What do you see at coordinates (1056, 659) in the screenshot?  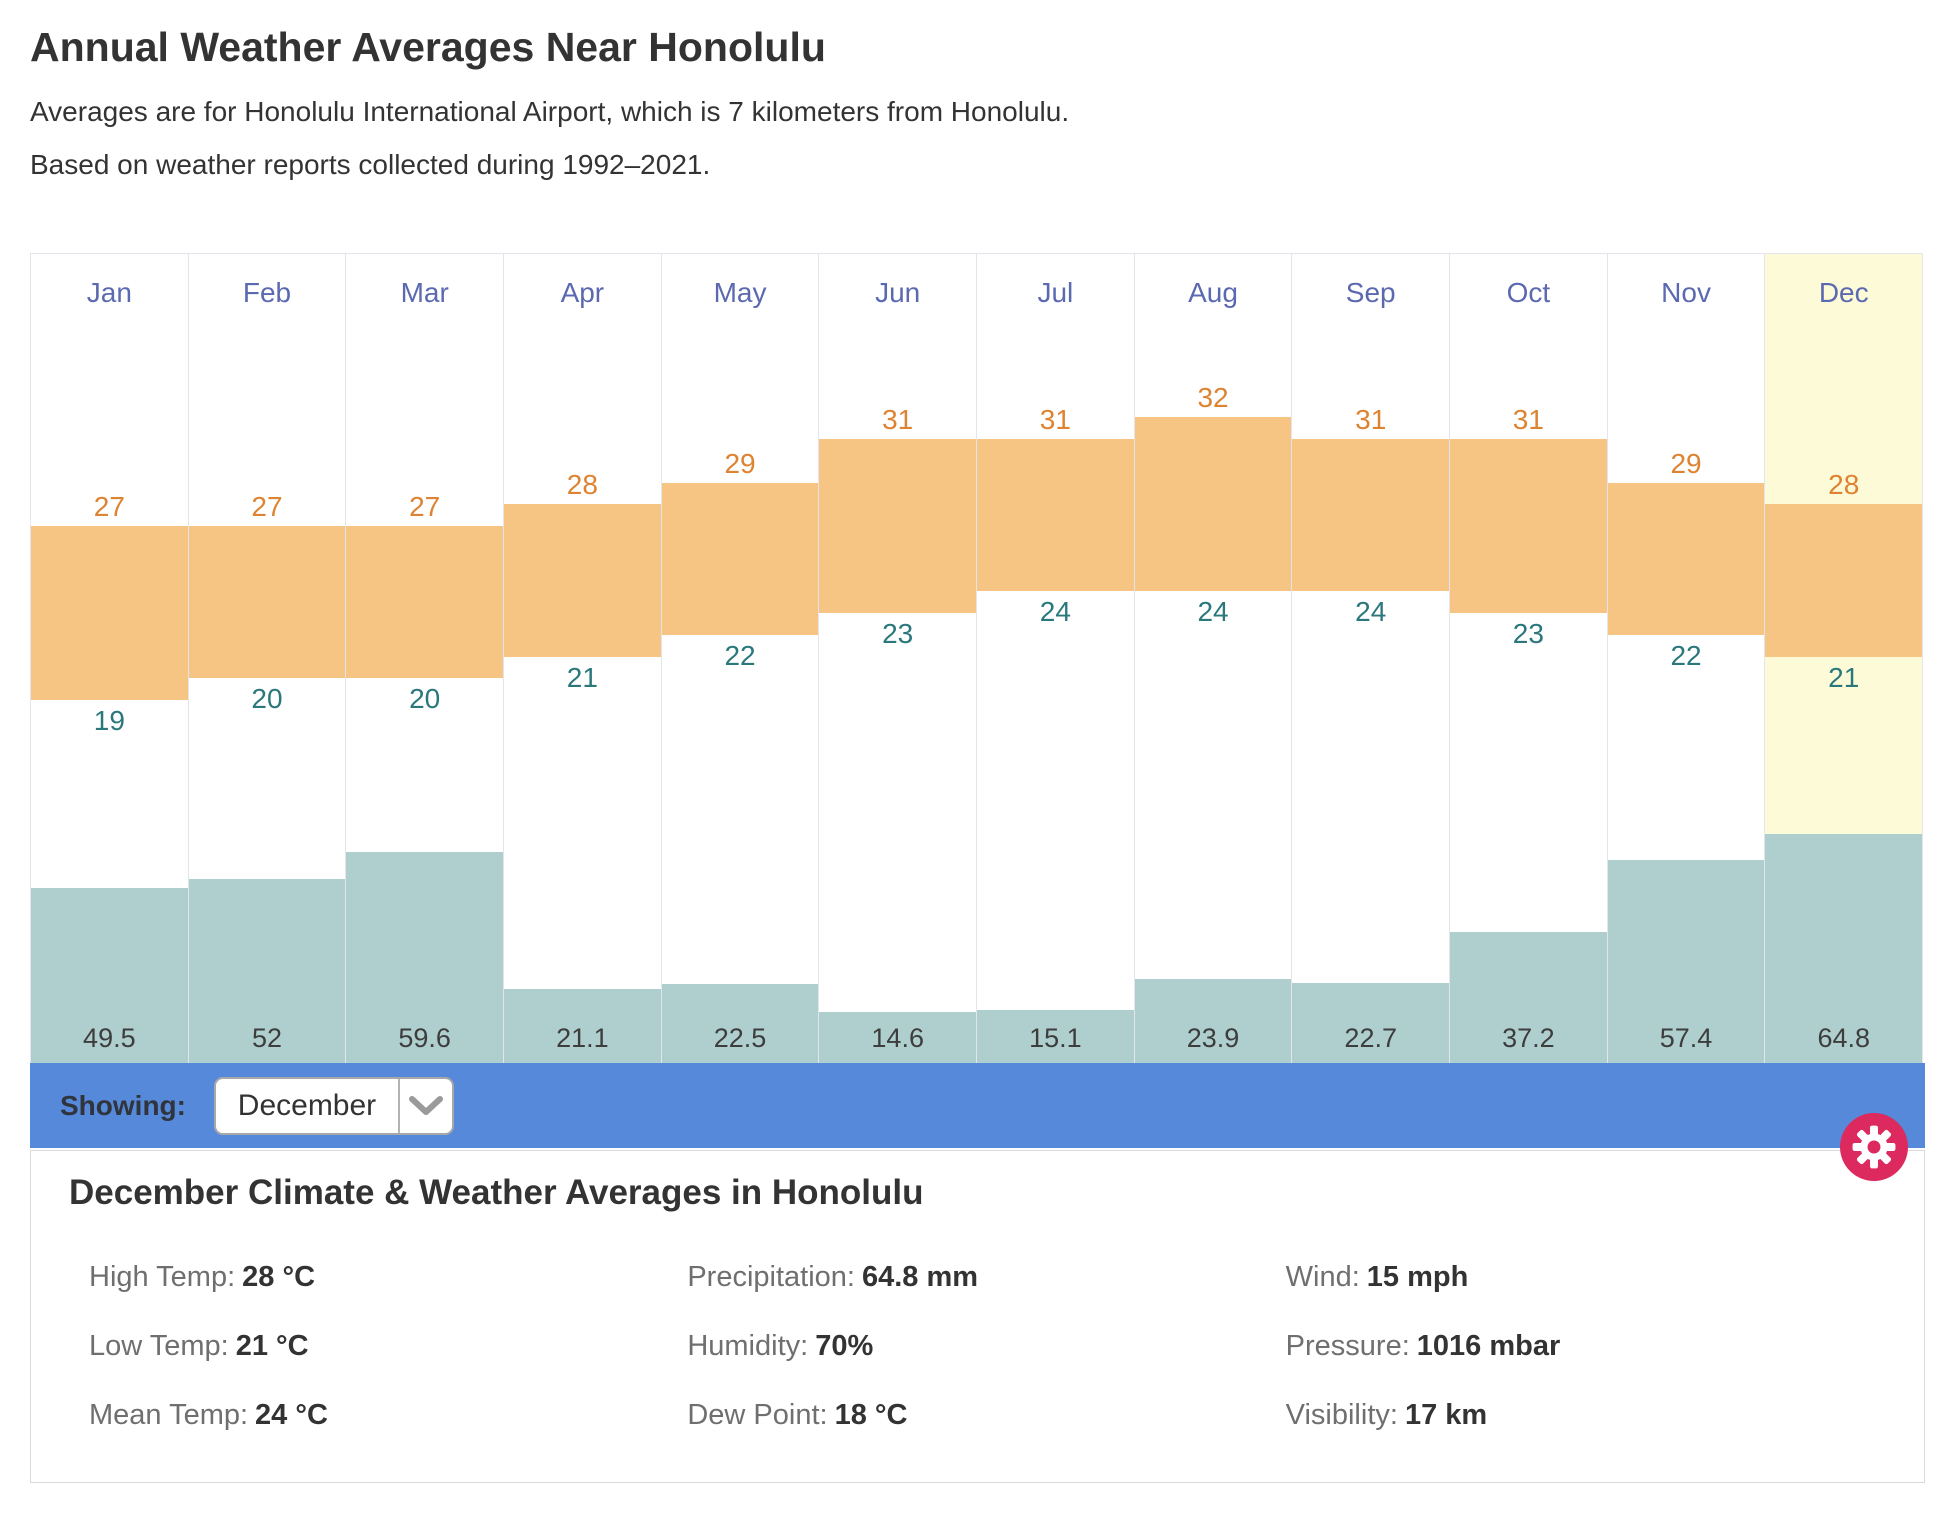 I see `month-column-jul: Jul 31 24 15.1` at bounding box center [1056, 659].